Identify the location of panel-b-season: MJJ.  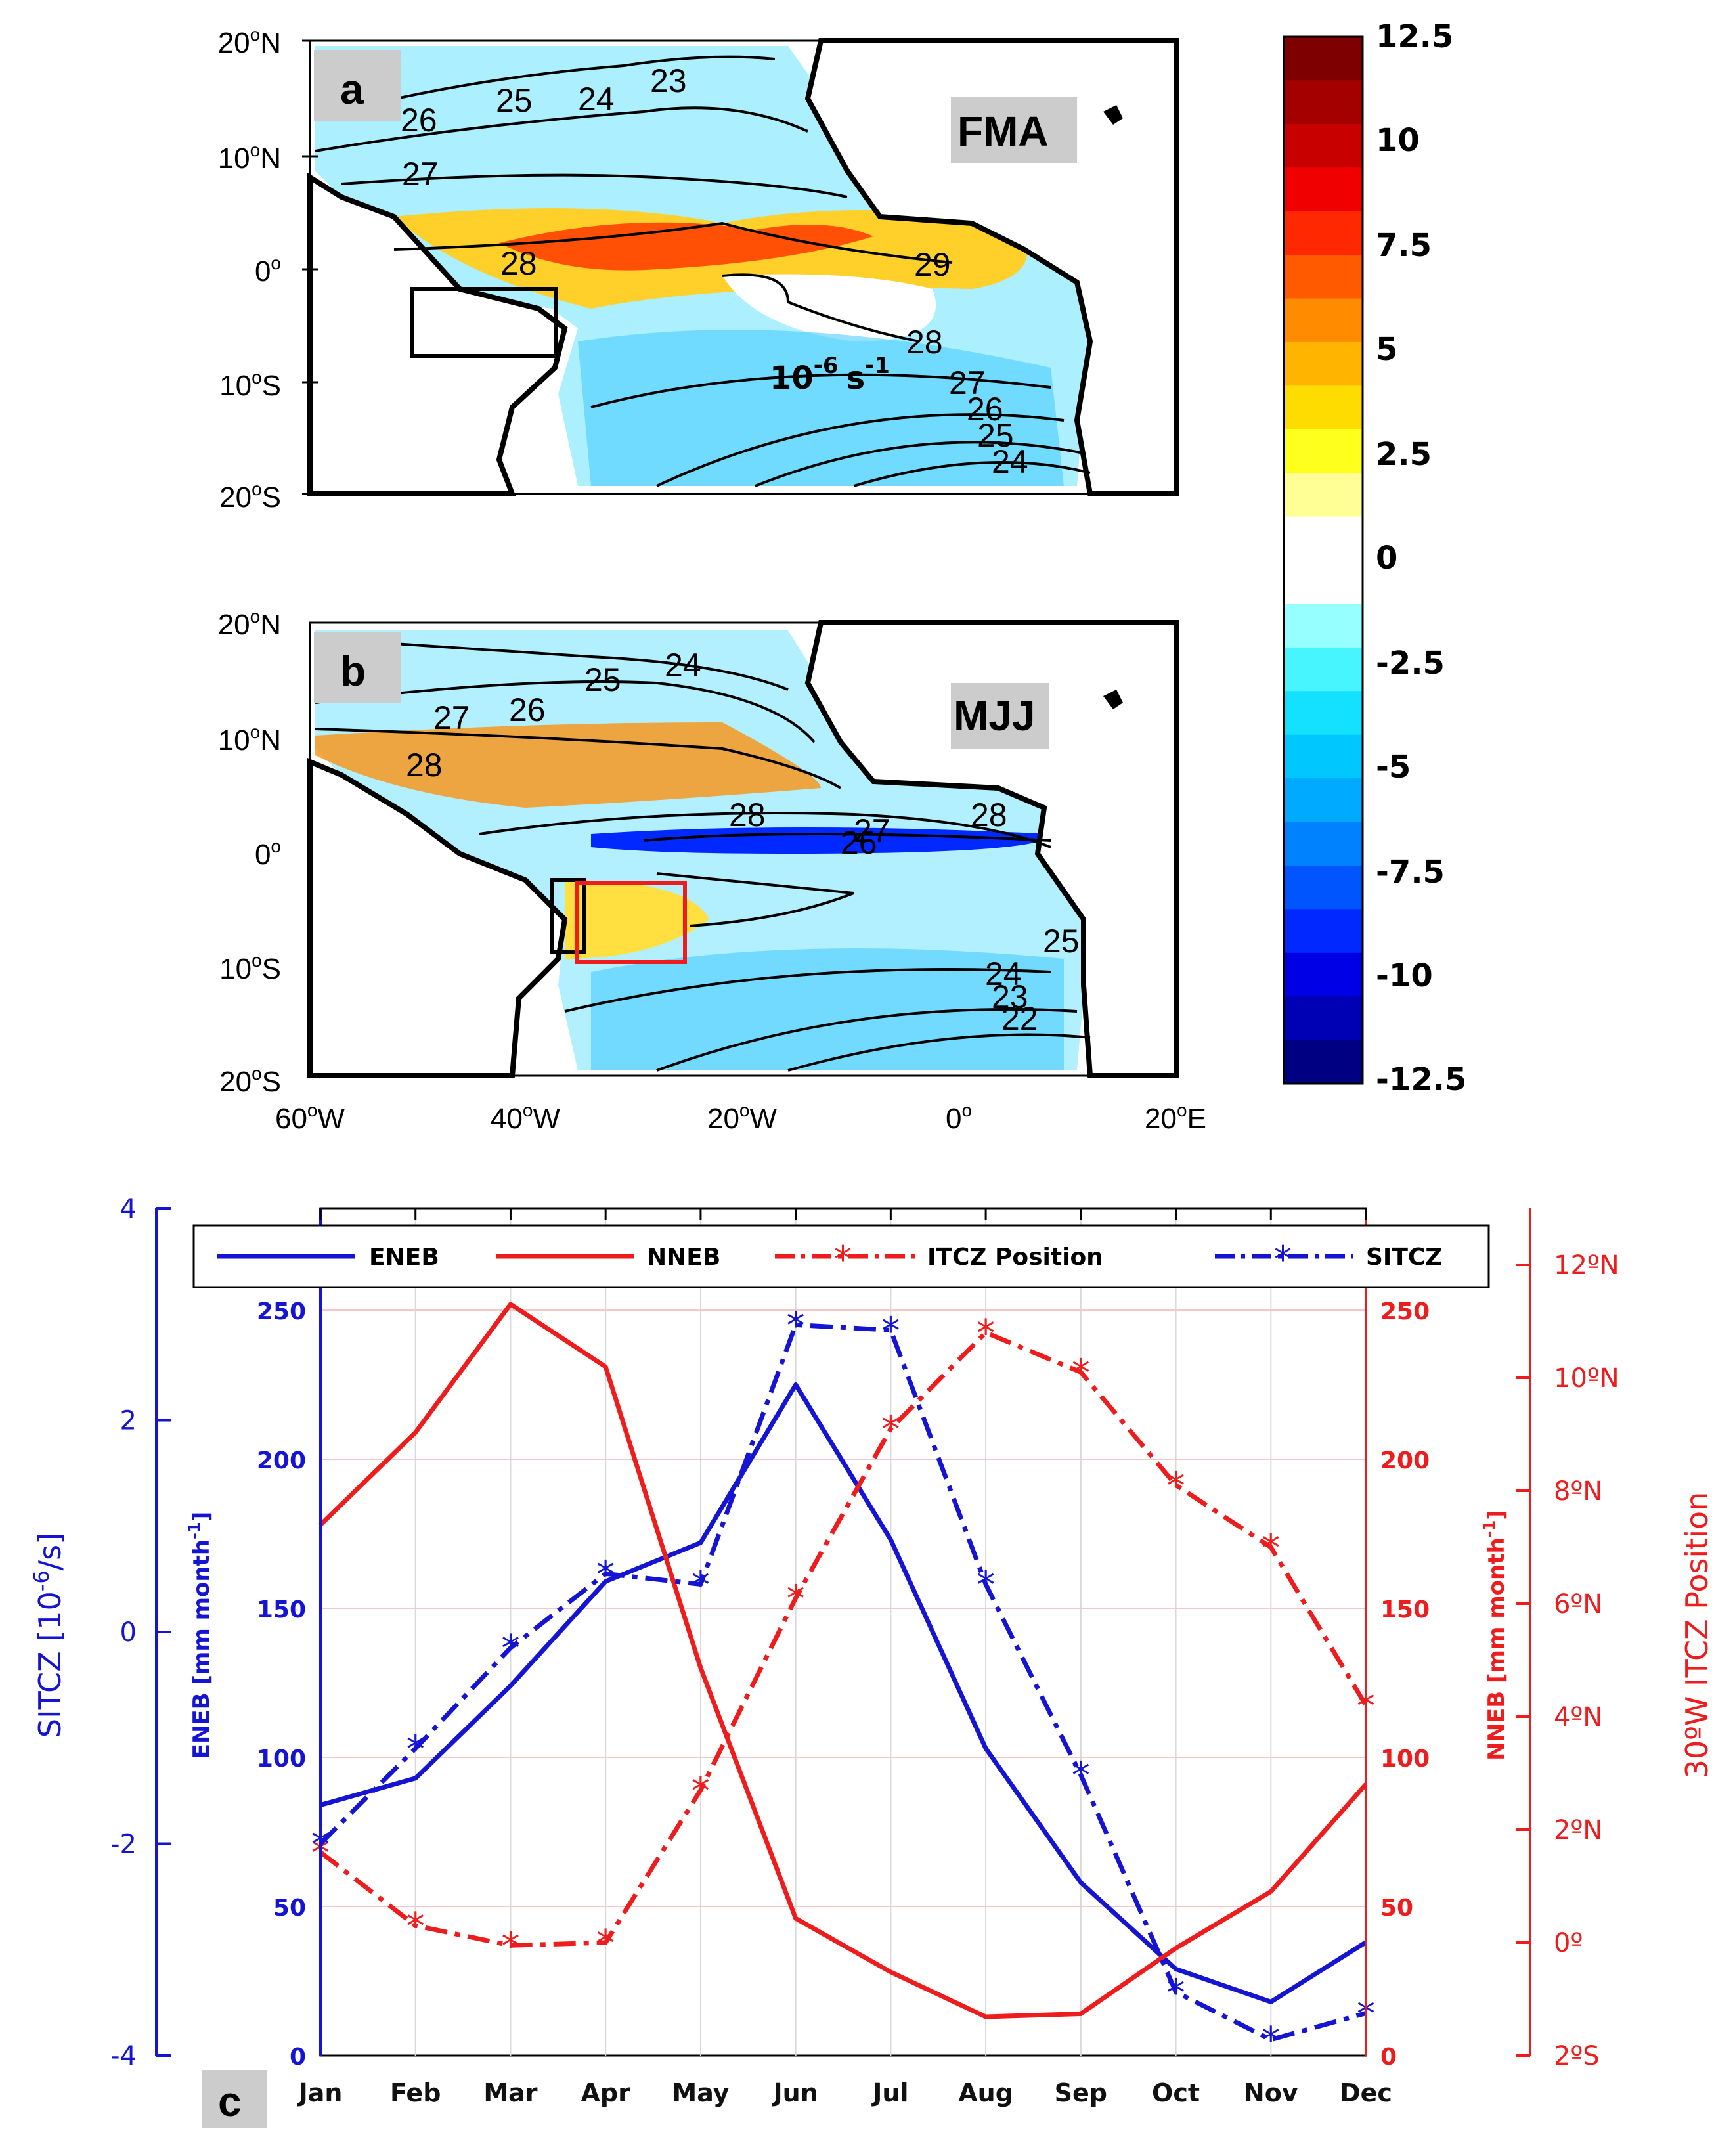
(995, 715).